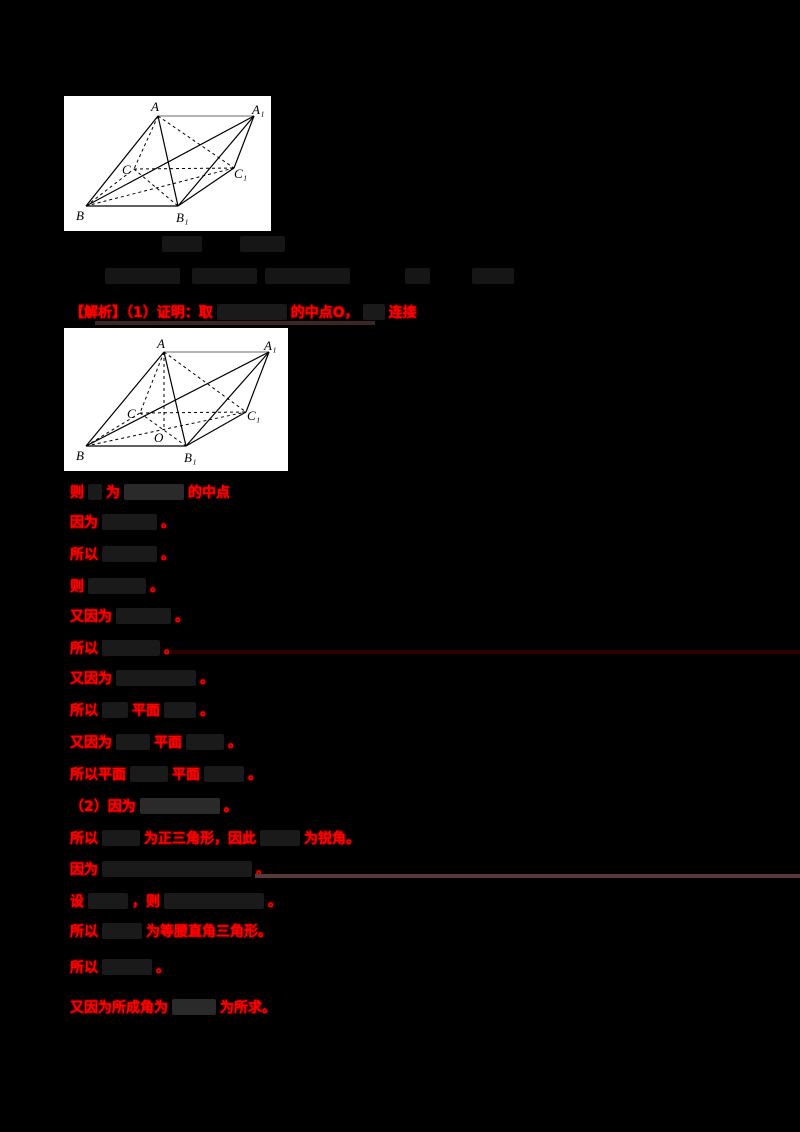 The width and height of the screenshot is (800, 1132). I want to click on line-mid: 为, so click(113, 493).